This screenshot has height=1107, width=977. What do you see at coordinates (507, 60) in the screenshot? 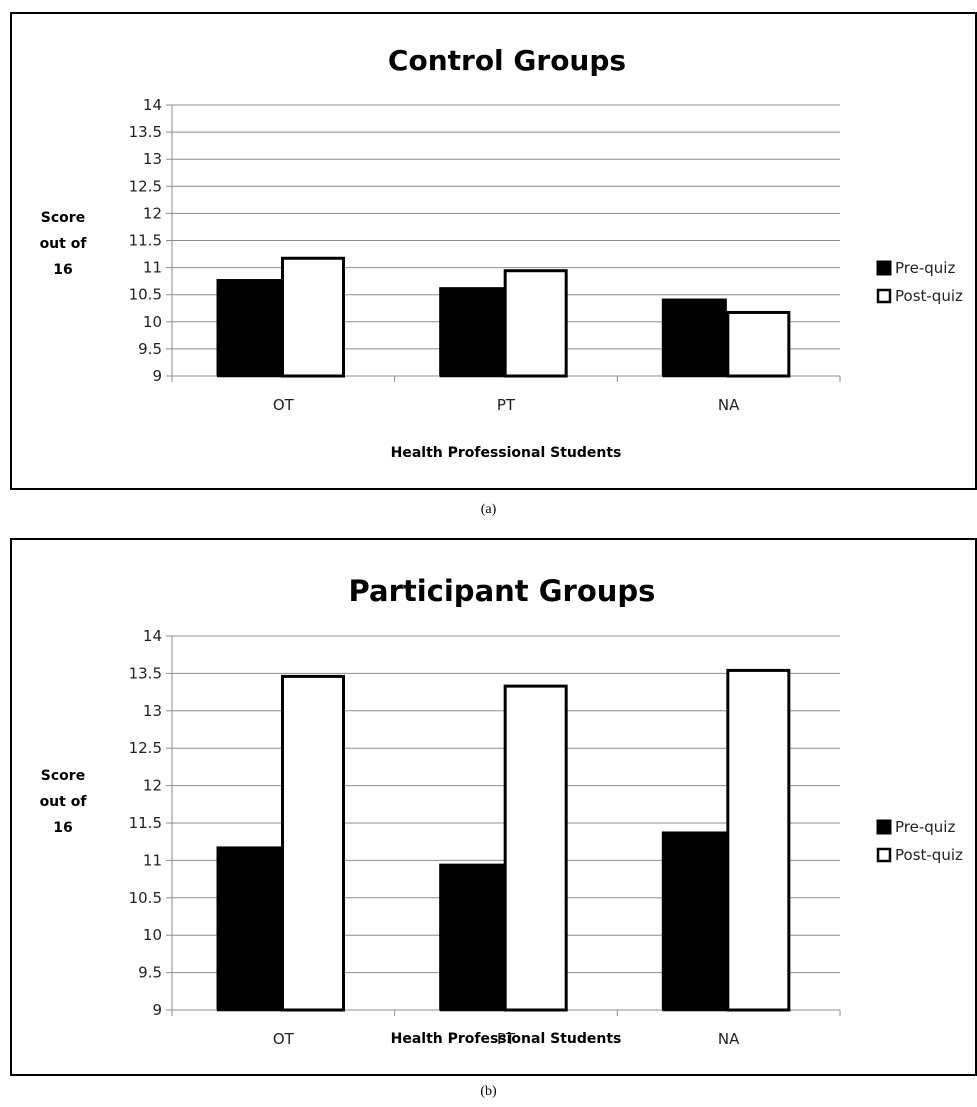
I see `chart-title: Control Groups` at bounding box center [507, 60].